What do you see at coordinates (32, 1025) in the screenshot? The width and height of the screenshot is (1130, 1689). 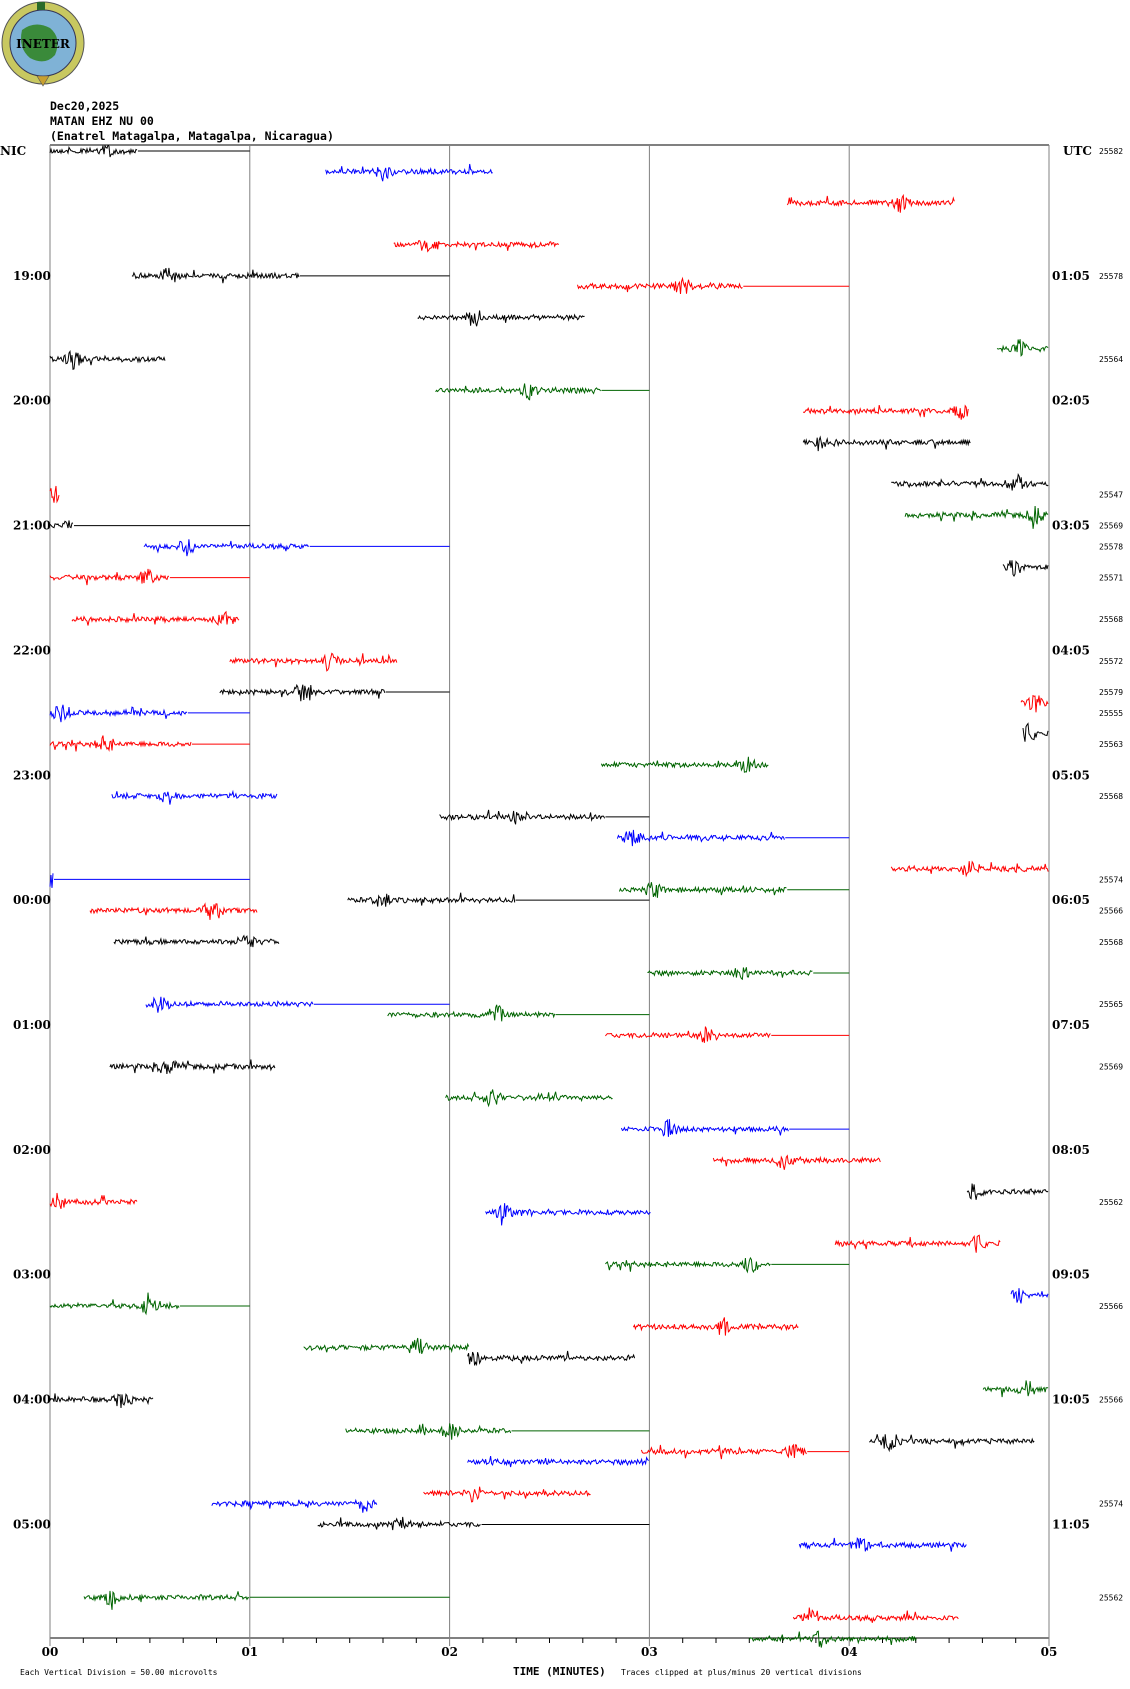 I see `left-hour-label: 01:00` at bounding box center [32, 1025].